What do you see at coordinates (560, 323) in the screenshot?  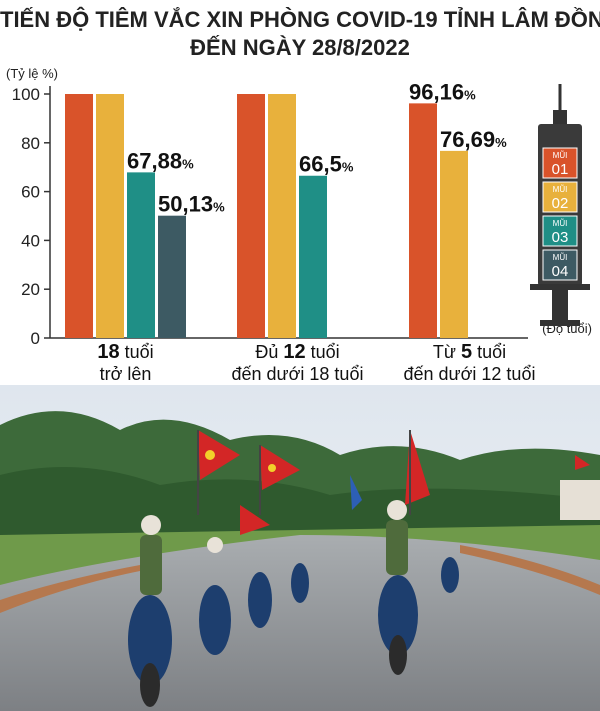 I see `syringe-plunger-head` at bounding box center [560, 323].